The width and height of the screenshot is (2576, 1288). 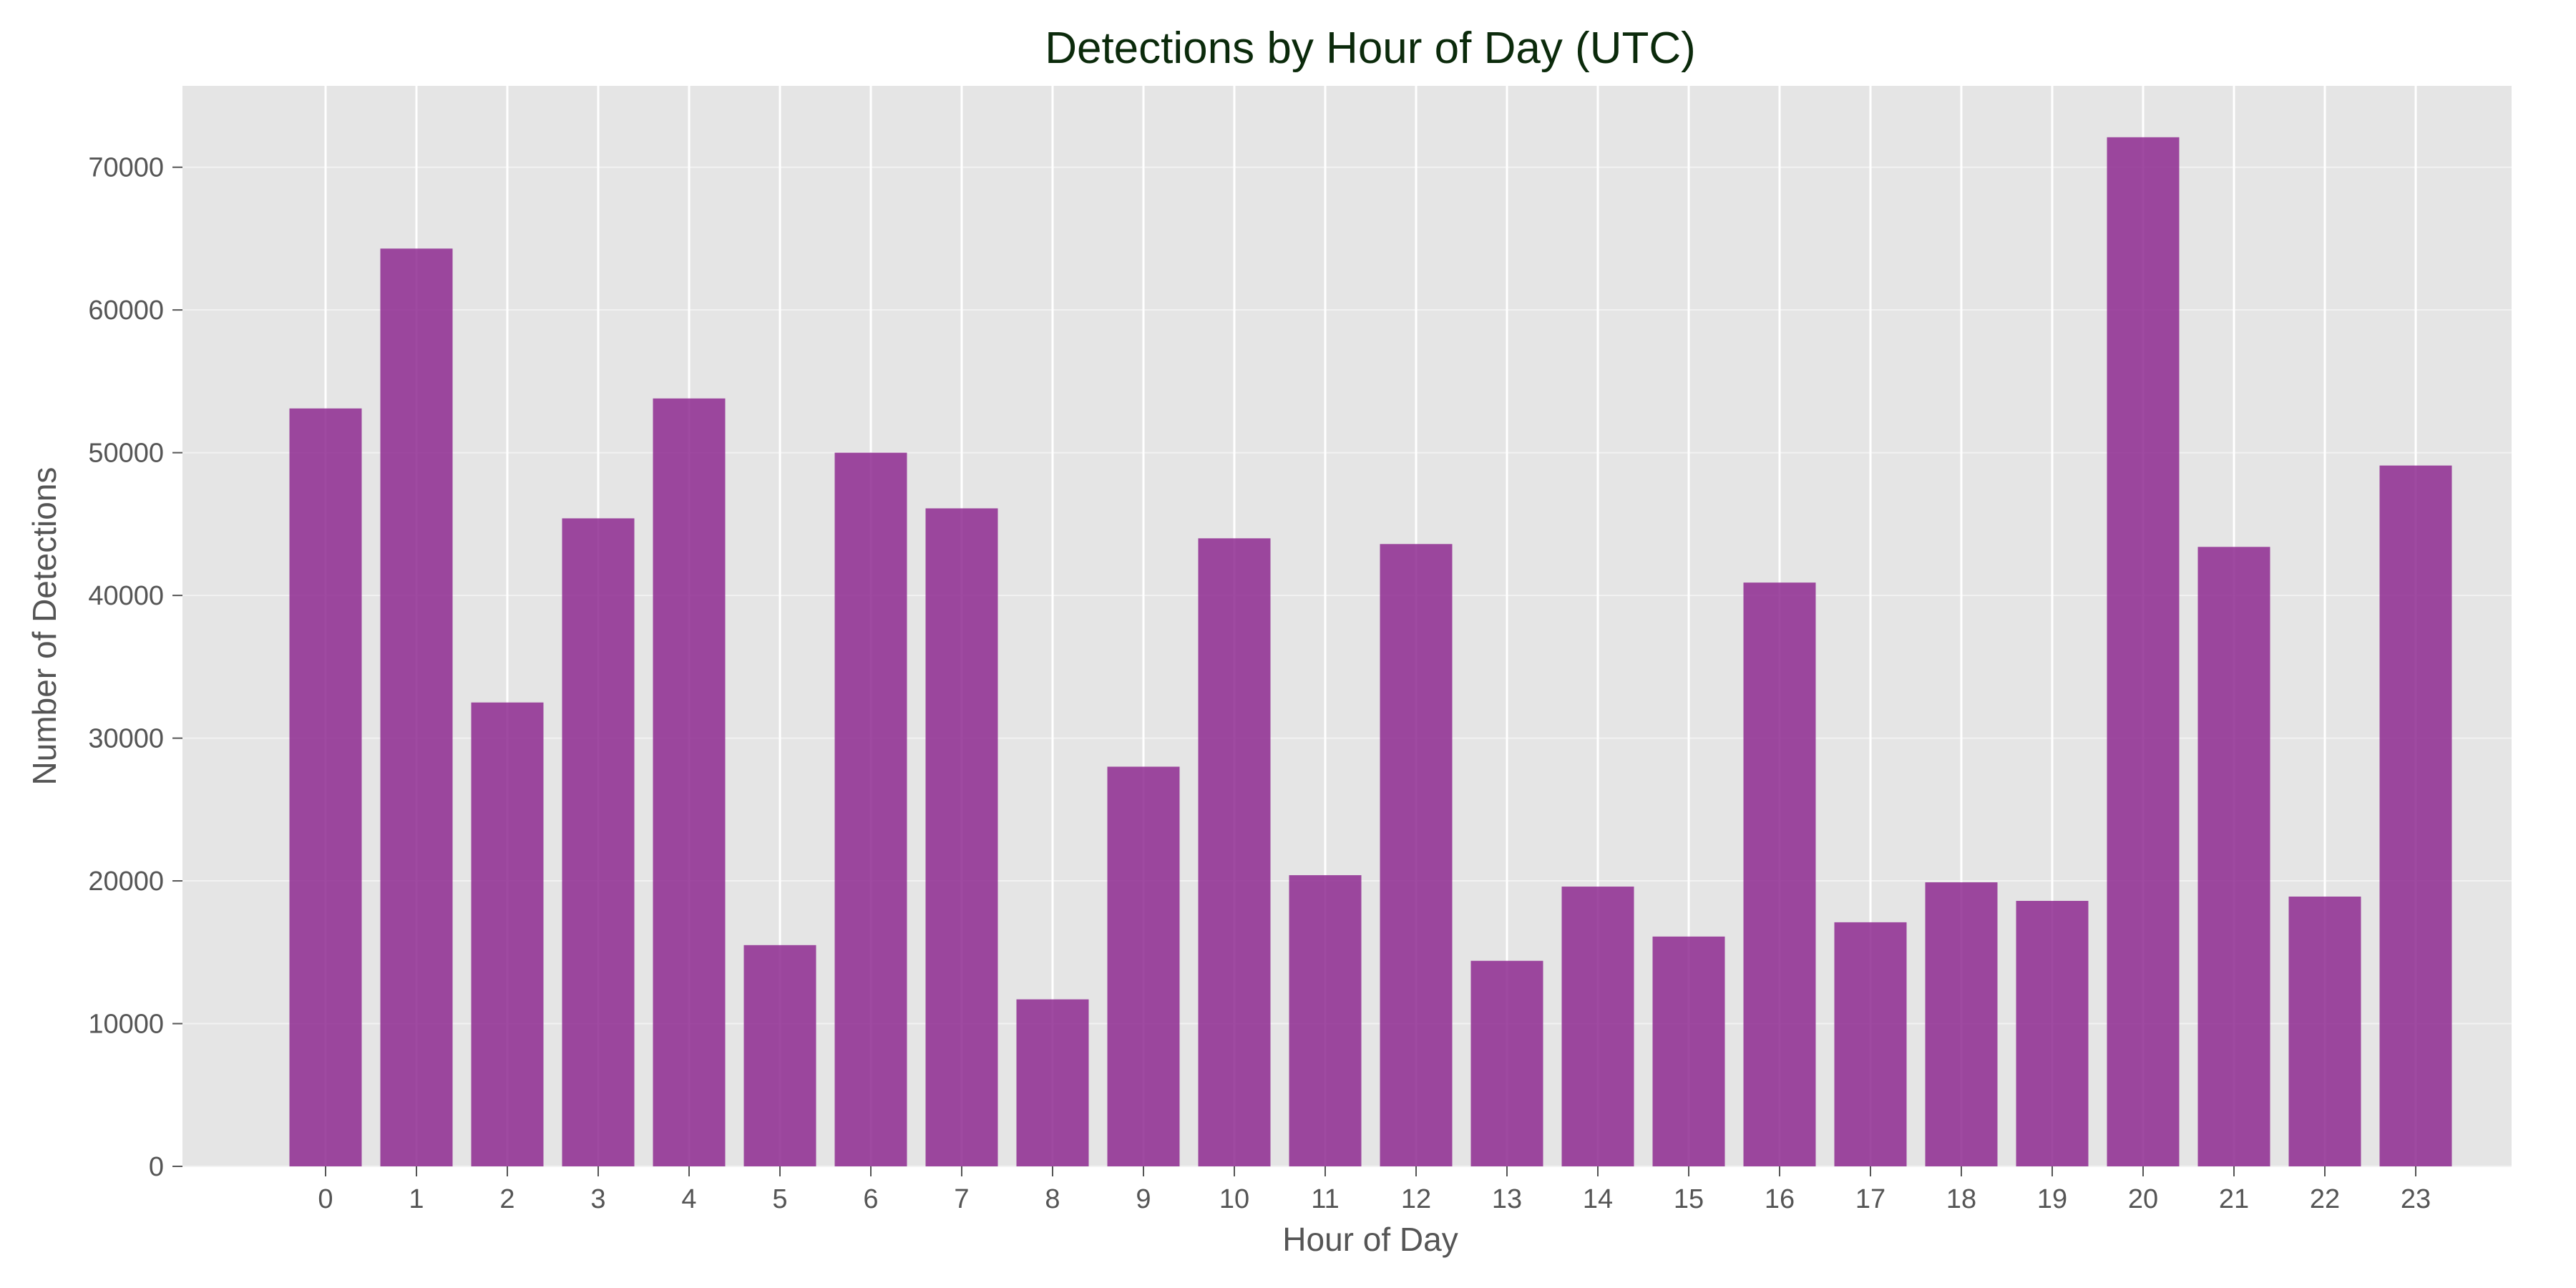 I want to click on x-tick-label: 8, so click(x=1052, y=1199).